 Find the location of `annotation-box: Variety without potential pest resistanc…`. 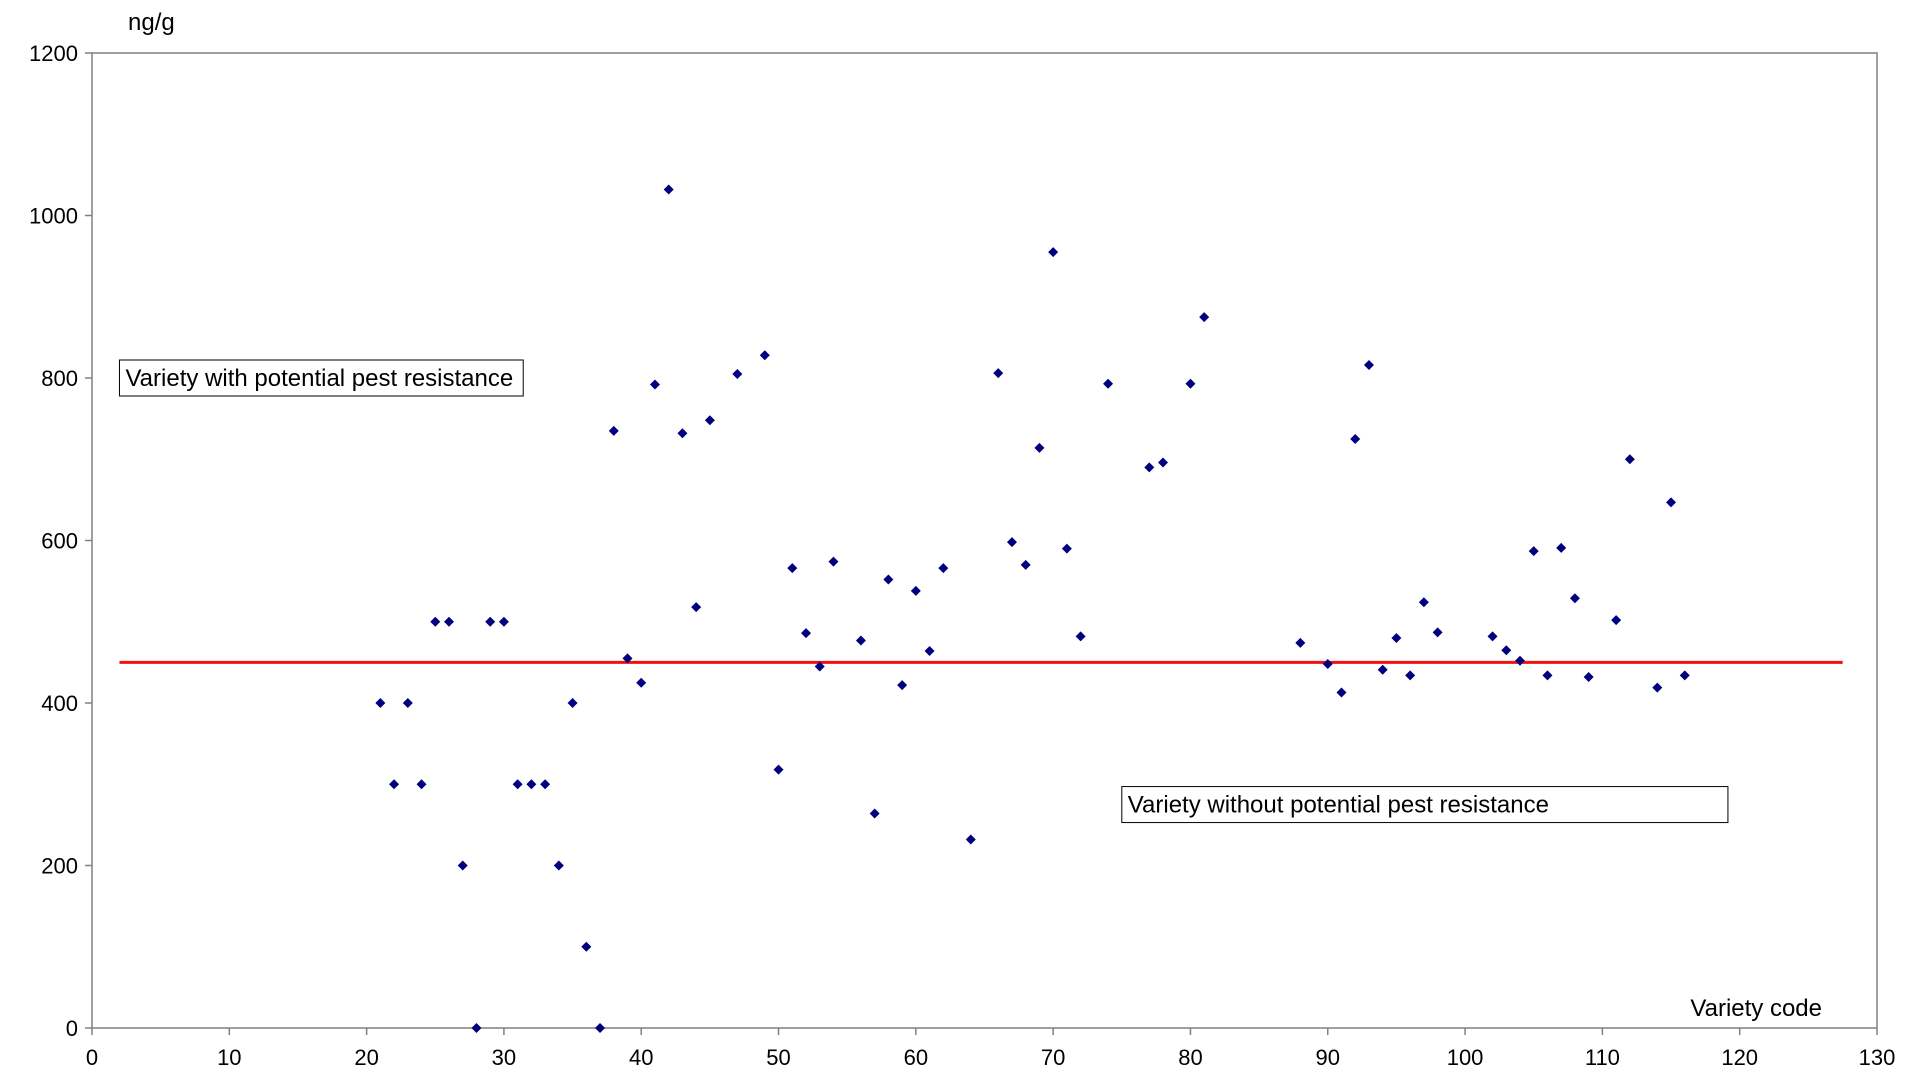

annotation-box: Variety without potential pest resistanc… is located at coordinates (1425, 805).